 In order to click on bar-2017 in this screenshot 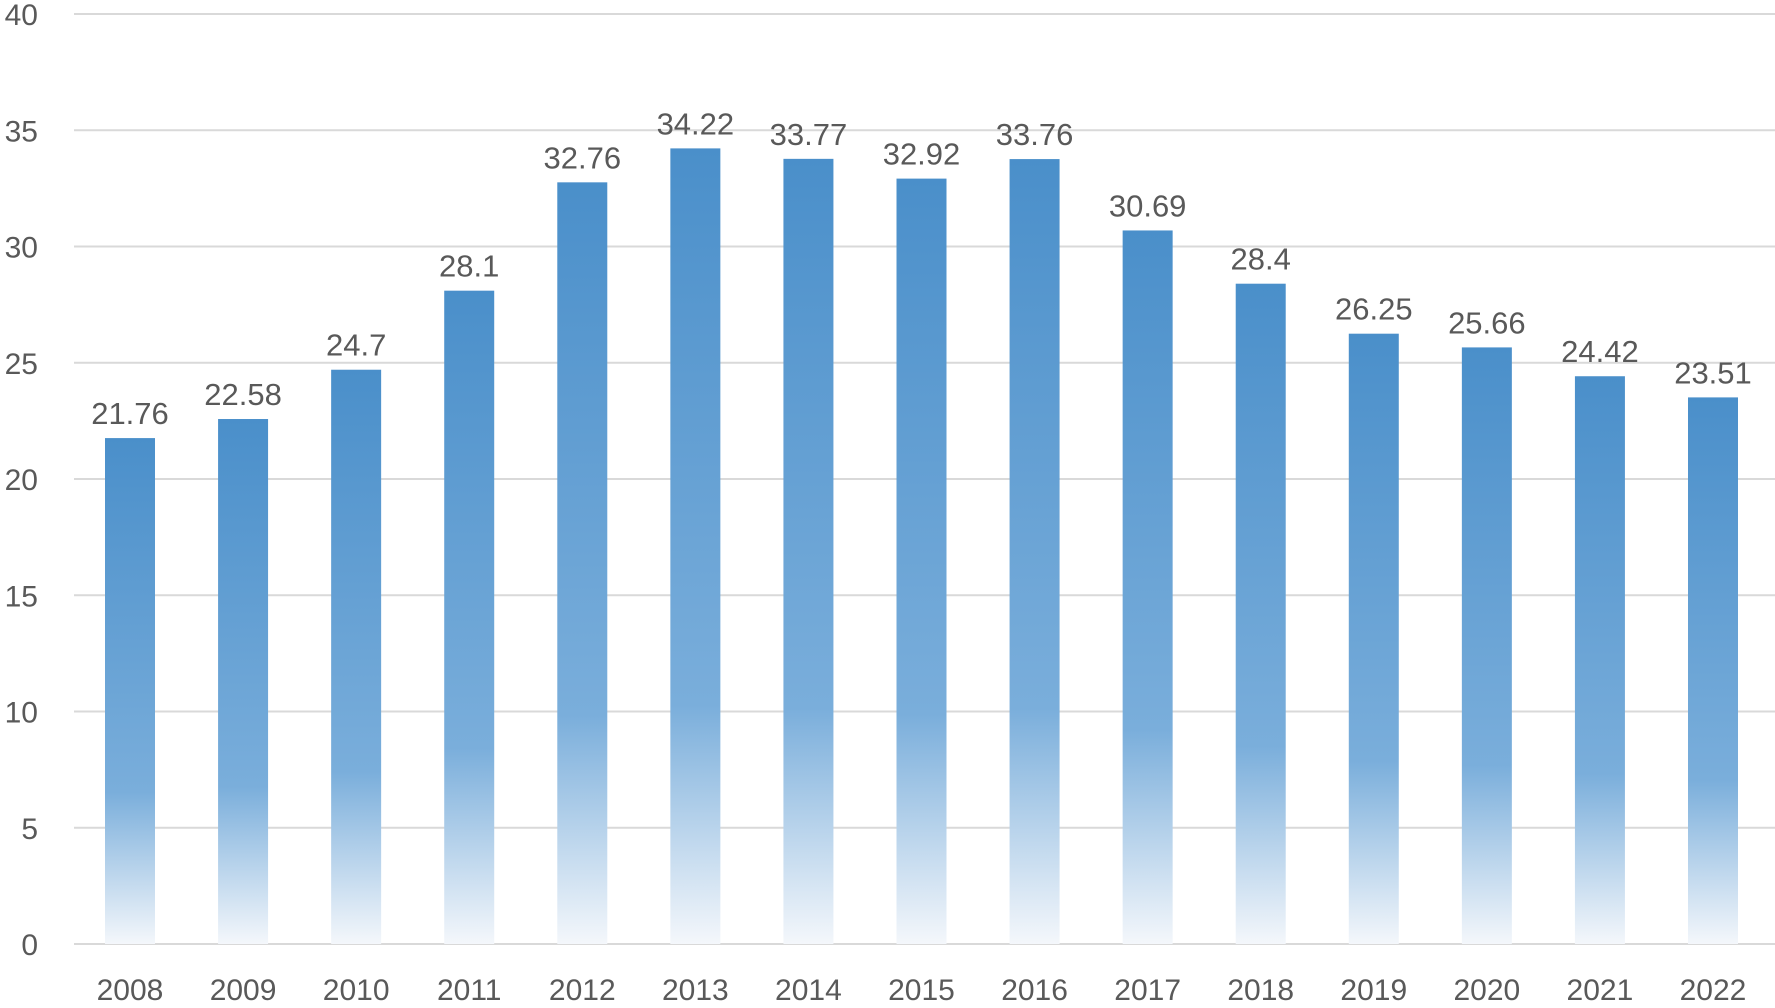, I will do `click(1147, 587)`.